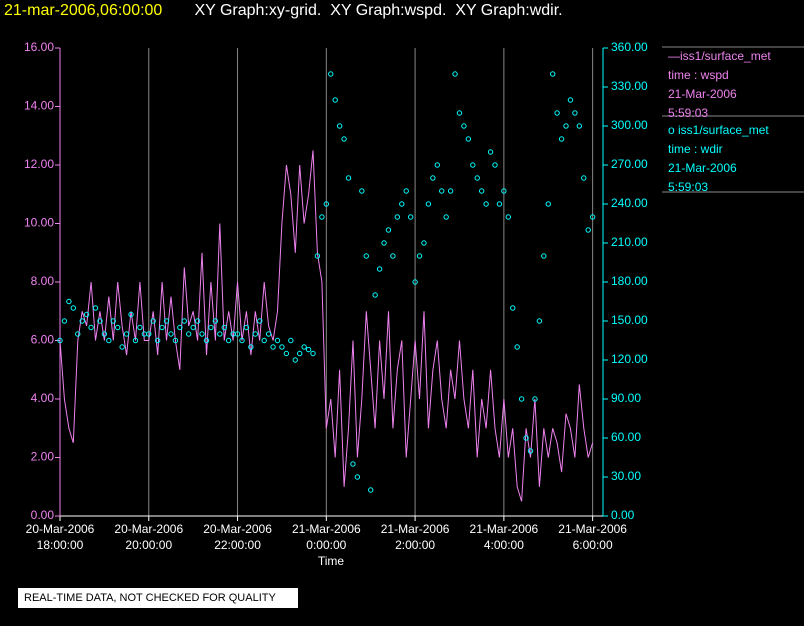 The width and height of the screenshot is (804, 626). I want to click on y2-tick-label: 60.00, so click(626, 437).